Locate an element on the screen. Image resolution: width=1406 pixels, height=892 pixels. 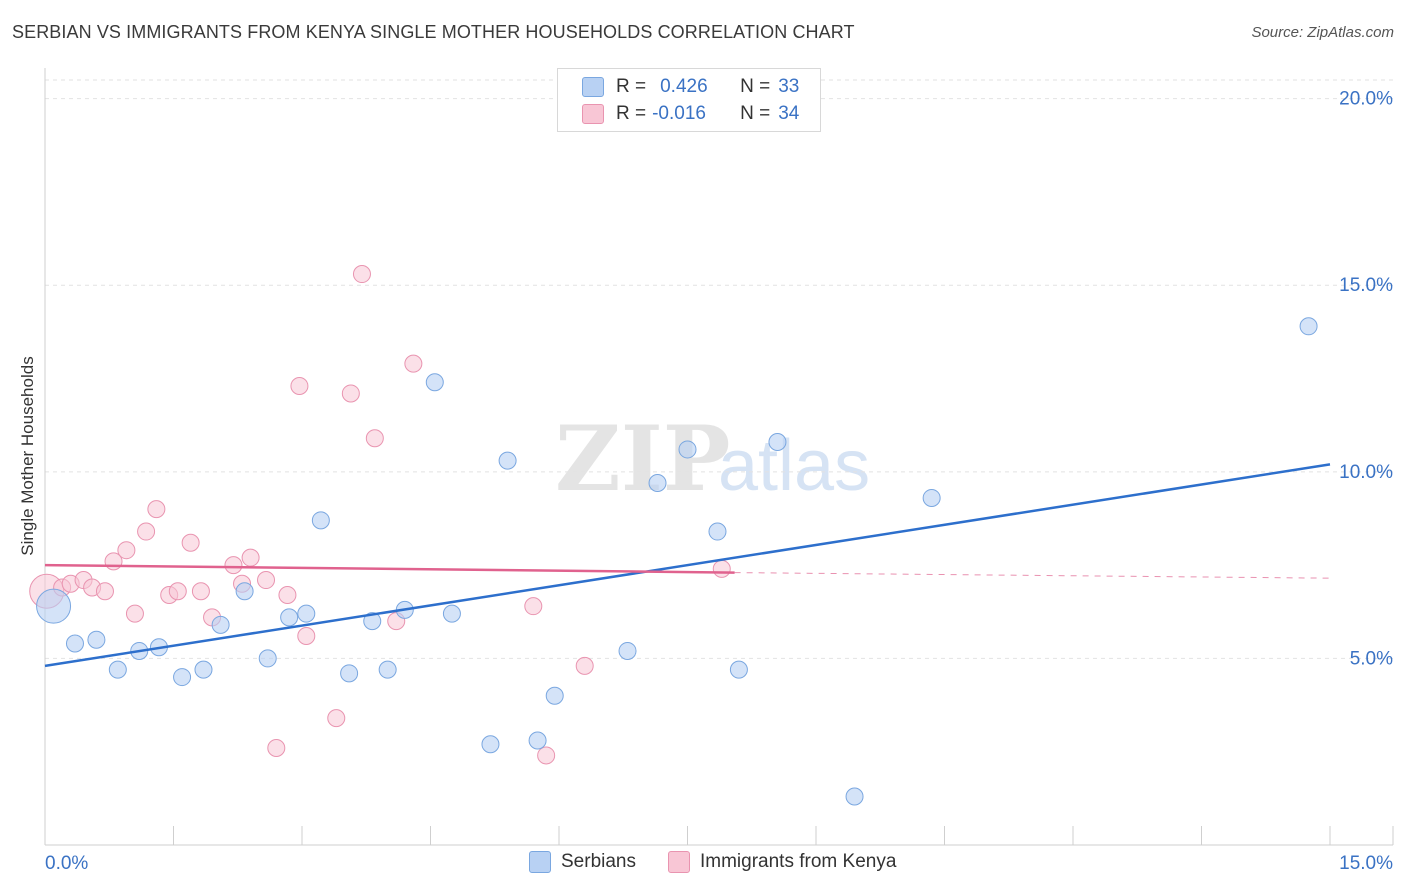
r-value: -0.016 is located at coordinates (679, 113).